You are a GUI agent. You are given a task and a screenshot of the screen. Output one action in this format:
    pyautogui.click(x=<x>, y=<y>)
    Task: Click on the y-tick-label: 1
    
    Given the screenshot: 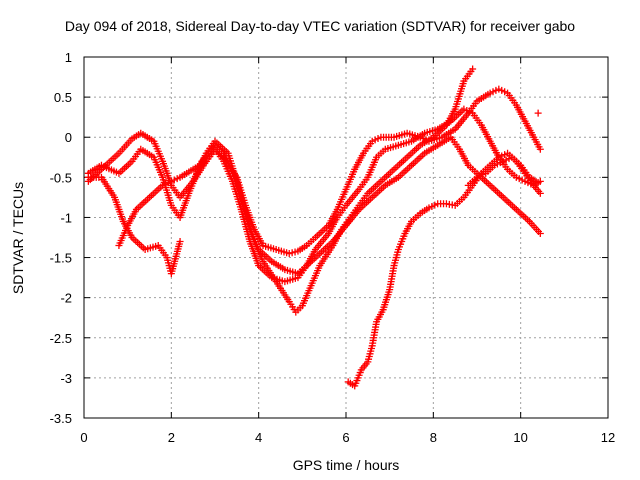 What is the action you would take?
    pyautogui.click(x=68, y=57)
    